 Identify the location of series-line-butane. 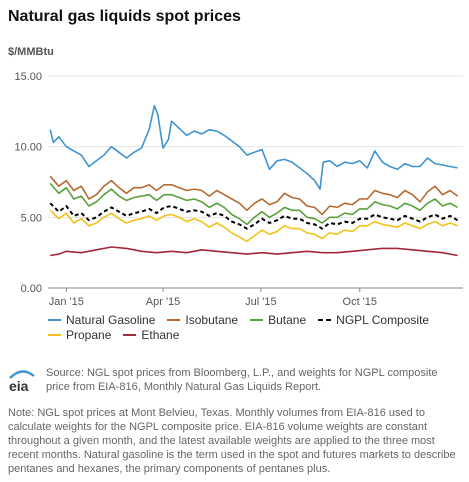
(253, 204).